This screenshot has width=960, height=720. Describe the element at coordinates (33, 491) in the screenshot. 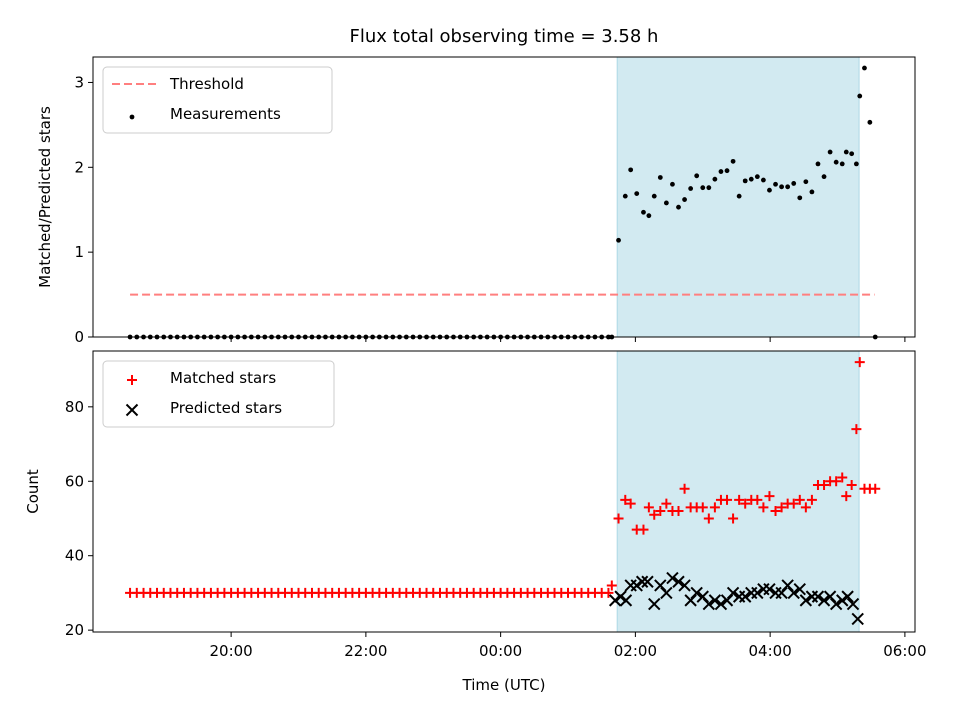

I see `y-axis-title: Count` at that location.